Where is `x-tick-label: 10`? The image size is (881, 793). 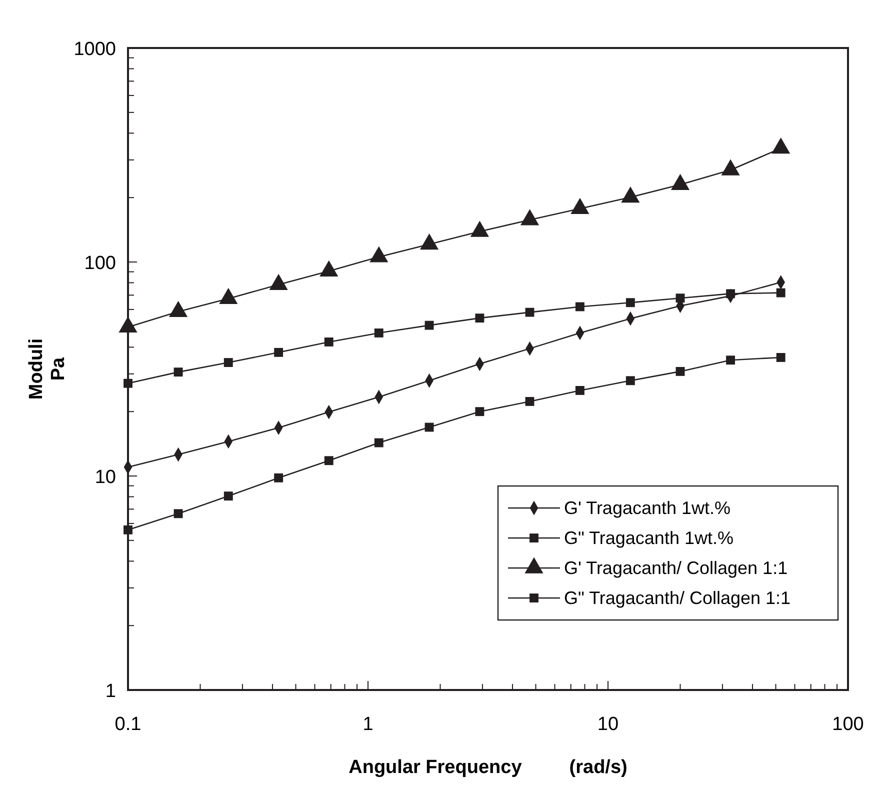
x-tick-label: 10 is located at coordinates (608, 724).